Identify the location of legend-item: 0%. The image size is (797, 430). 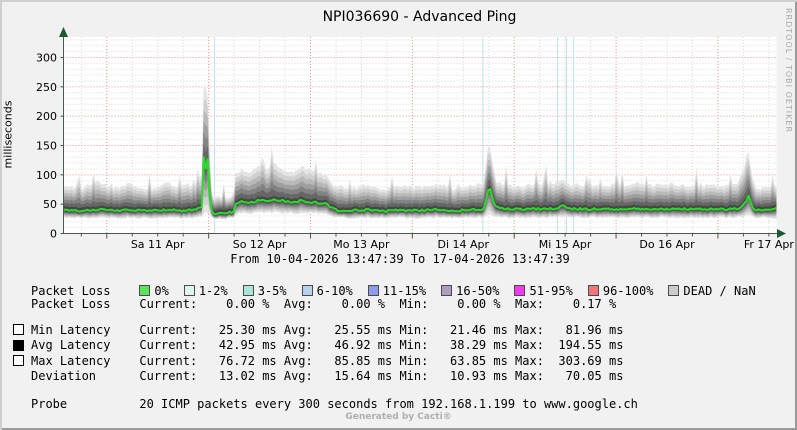
(154, 290).